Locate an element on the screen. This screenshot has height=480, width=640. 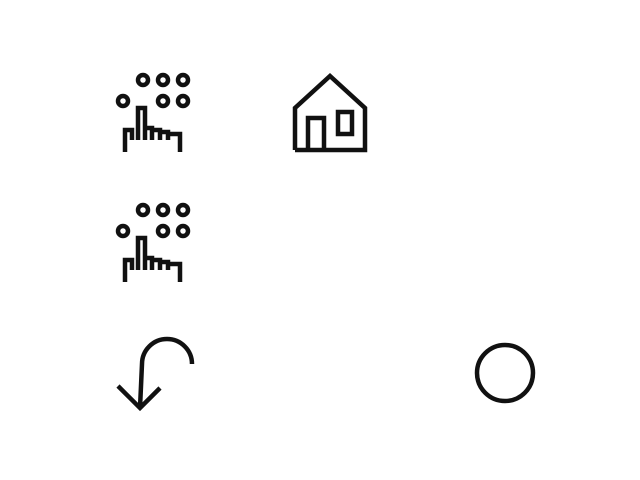
back-return-icon-svg is located at coordinates (155, 374).